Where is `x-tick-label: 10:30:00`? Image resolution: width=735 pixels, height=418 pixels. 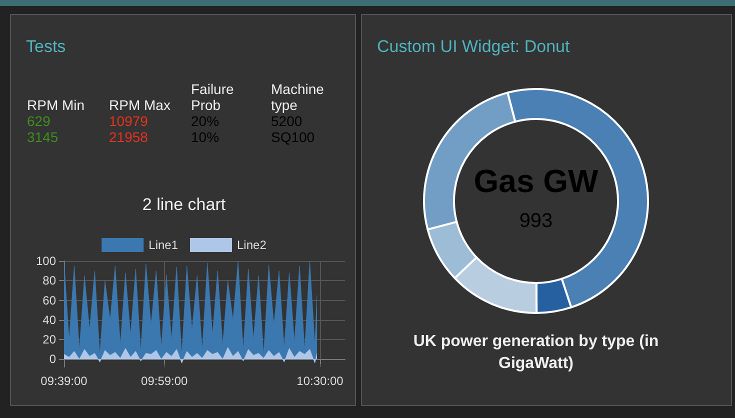
x-tick-label: 10:30:00 is located at coordinates (320, 381).